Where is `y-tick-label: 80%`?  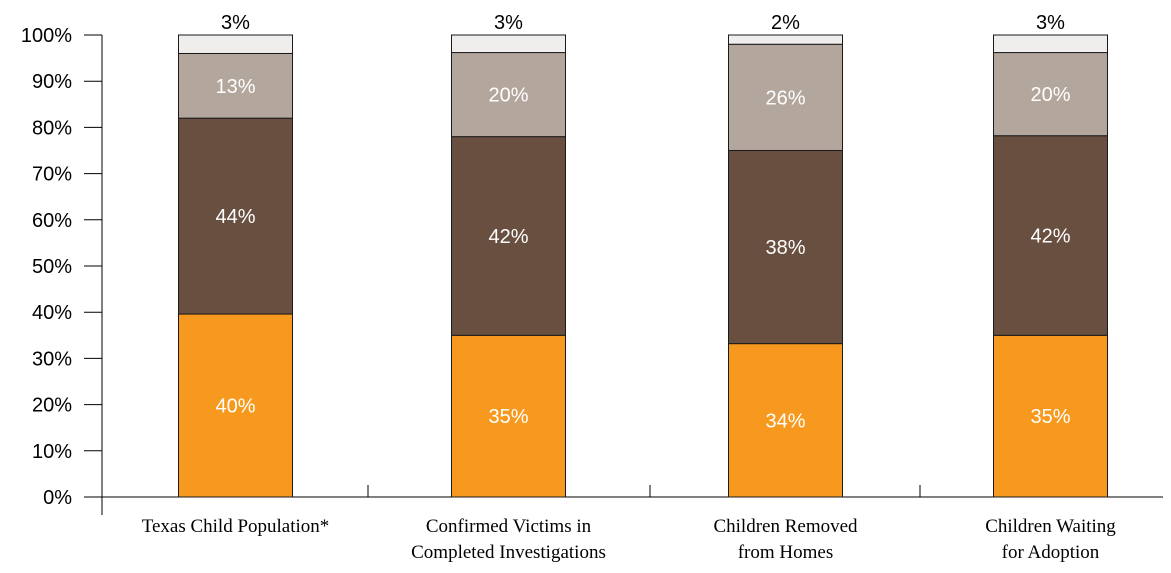
y-tick-label: 80% is located at coordinates (52, 128).